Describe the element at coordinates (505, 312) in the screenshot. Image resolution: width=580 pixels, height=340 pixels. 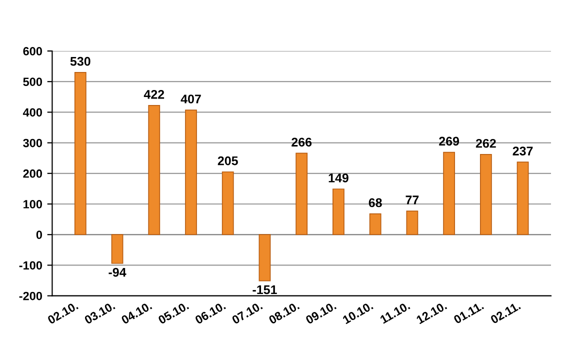
I see `x-tick-label: 02.11.` at that location.